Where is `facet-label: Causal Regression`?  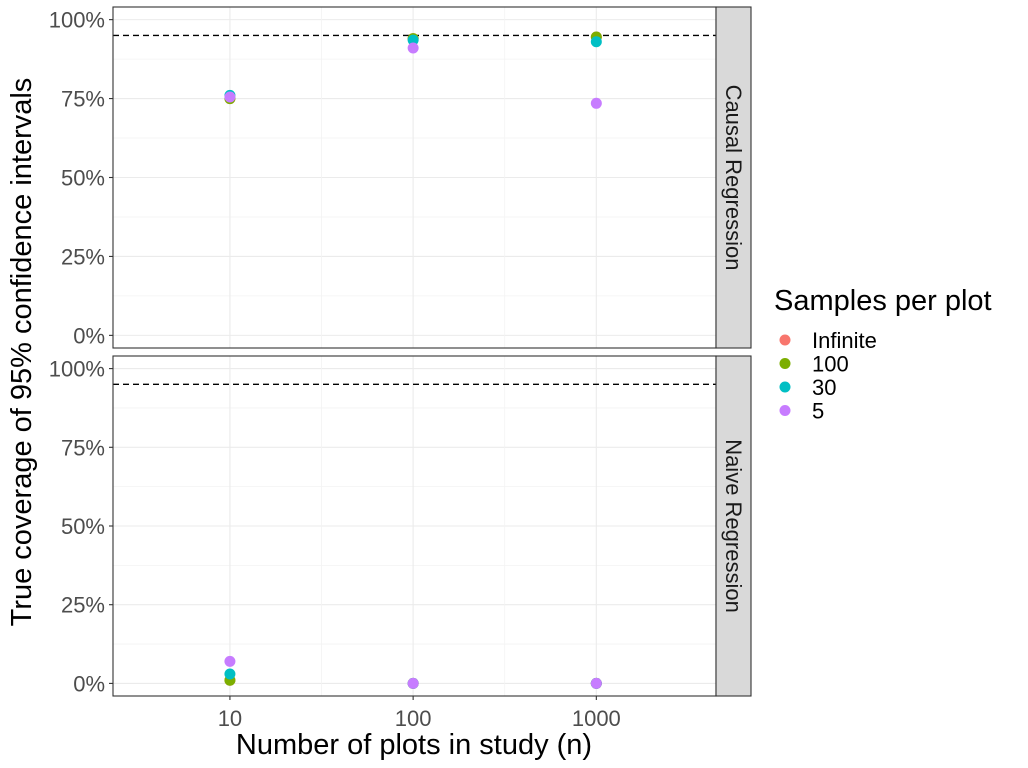
facet-label: Causal Regression is located at coordinates (733, 178).